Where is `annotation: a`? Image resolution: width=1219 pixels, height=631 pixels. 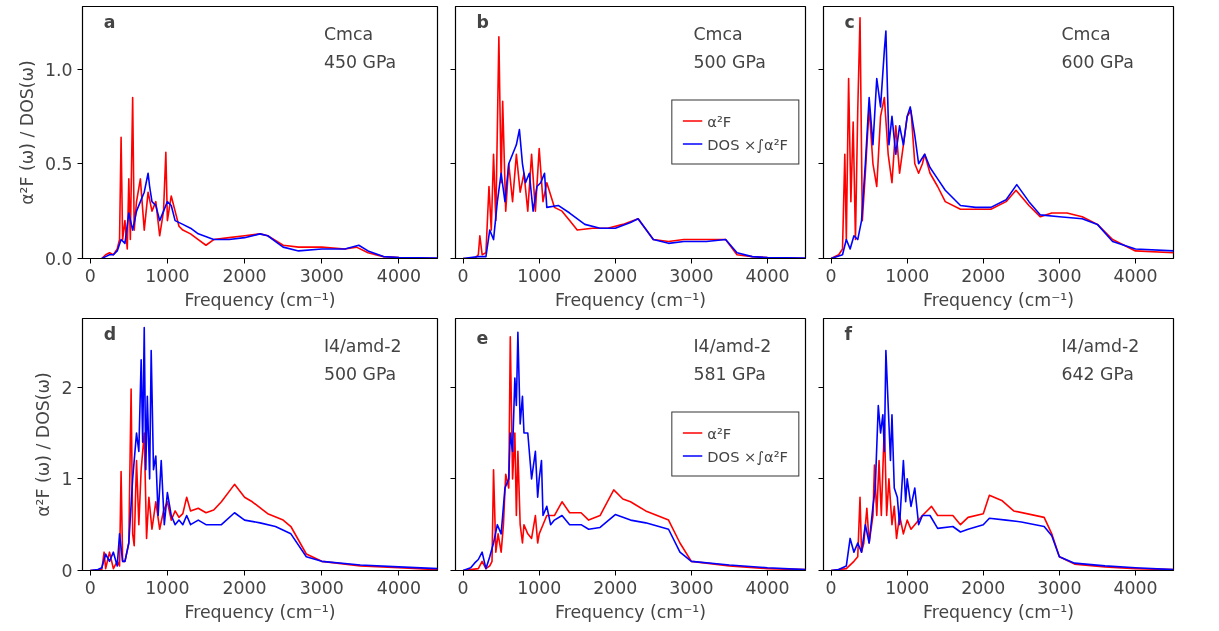
annotation: a is located at coordinates (109, 21).